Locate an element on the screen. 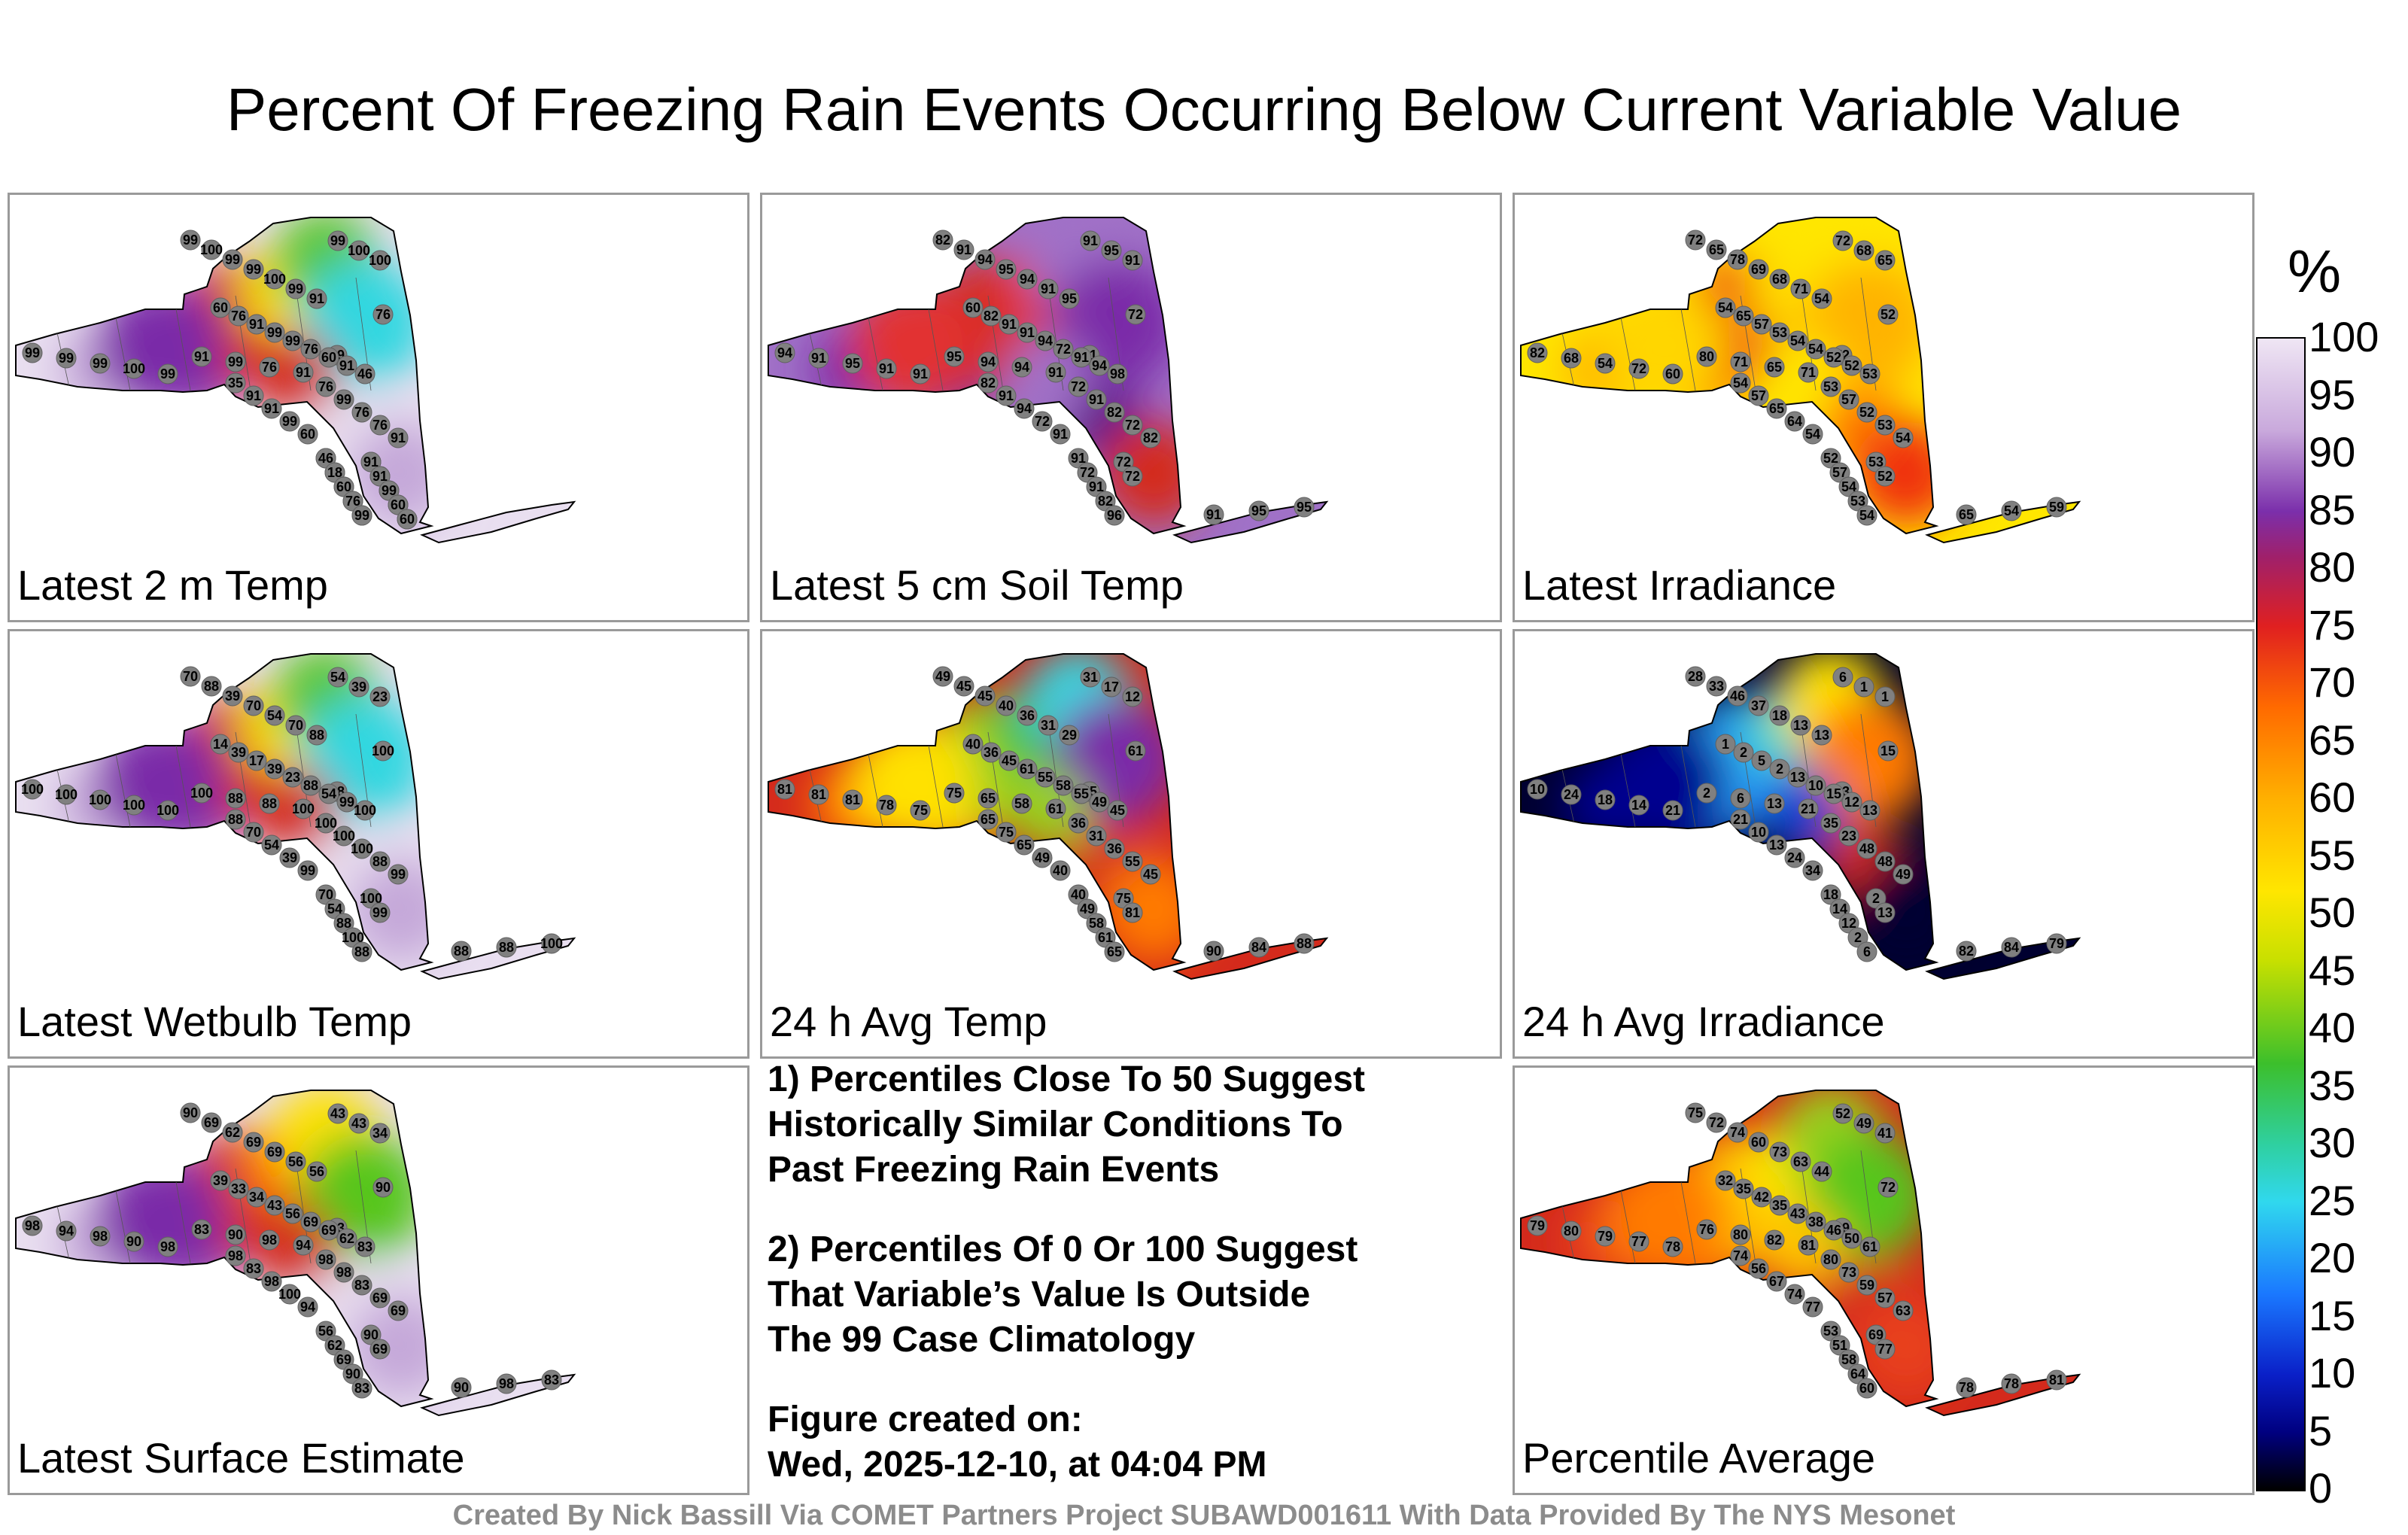  station-marker: 10 is located at coordinates (1815, 785).